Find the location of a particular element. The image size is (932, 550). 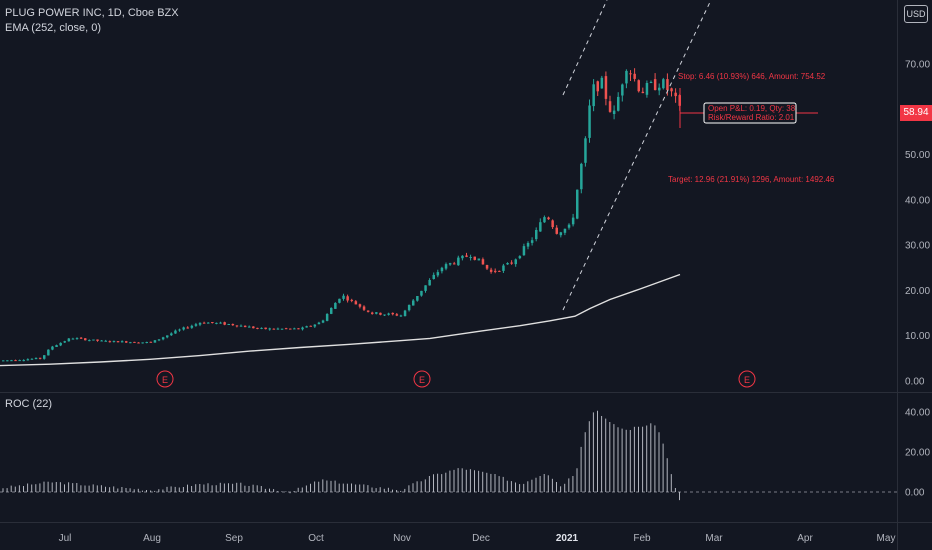

ema-252-line is located at coordinates (340, 320).